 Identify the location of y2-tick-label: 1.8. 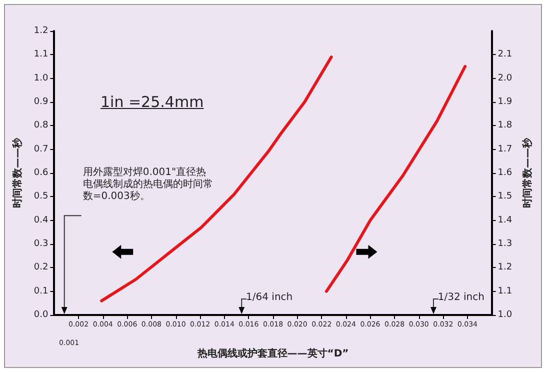
(505, 125).